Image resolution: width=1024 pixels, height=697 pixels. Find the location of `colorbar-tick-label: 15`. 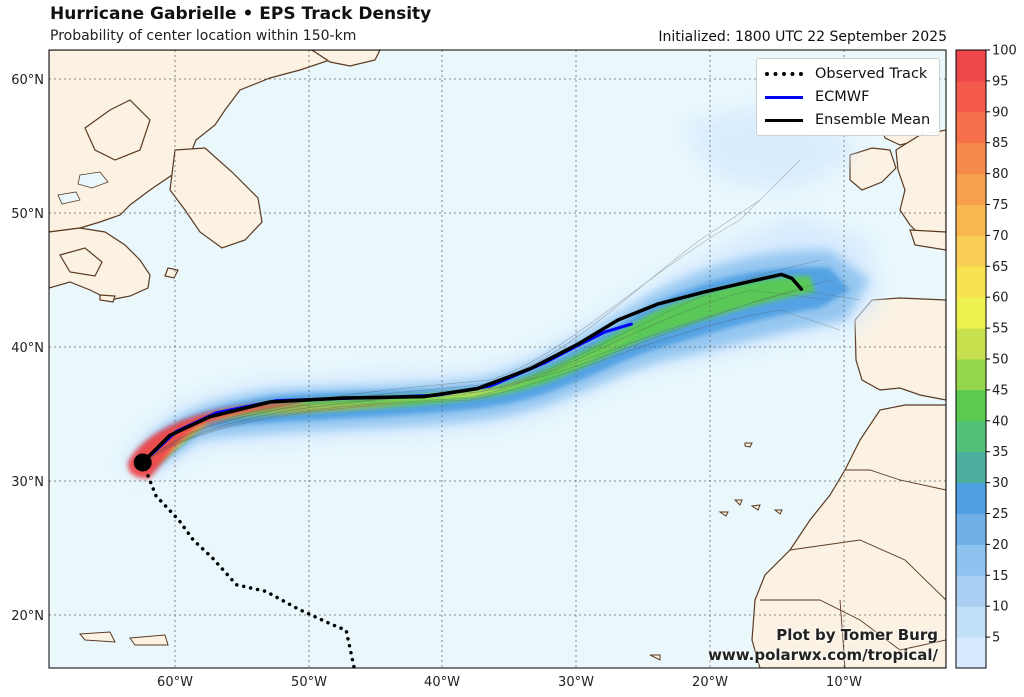

colorbar-tick-label: 15 is located at coordinates (1000, 576).